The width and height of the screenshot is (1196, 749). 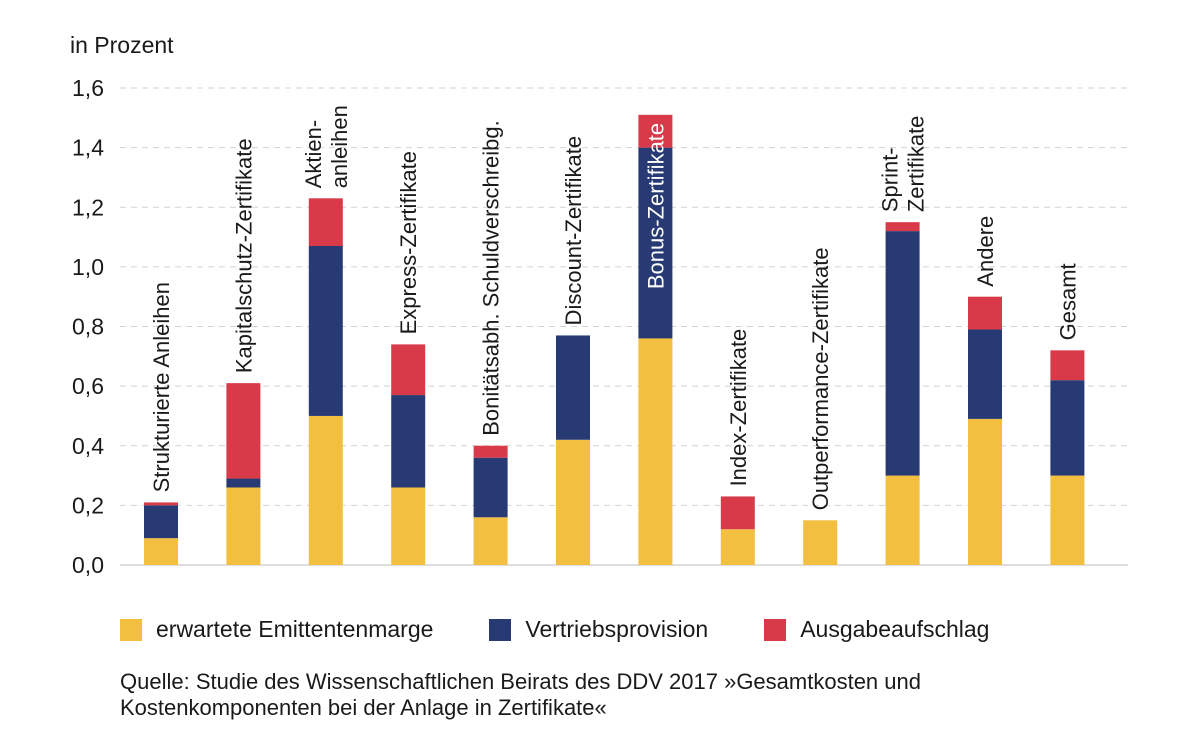 What do you see at coordinates (88, 565) in the screenshot?
I see `y-tick-label: 0,0` at bounding box center [88, 565].